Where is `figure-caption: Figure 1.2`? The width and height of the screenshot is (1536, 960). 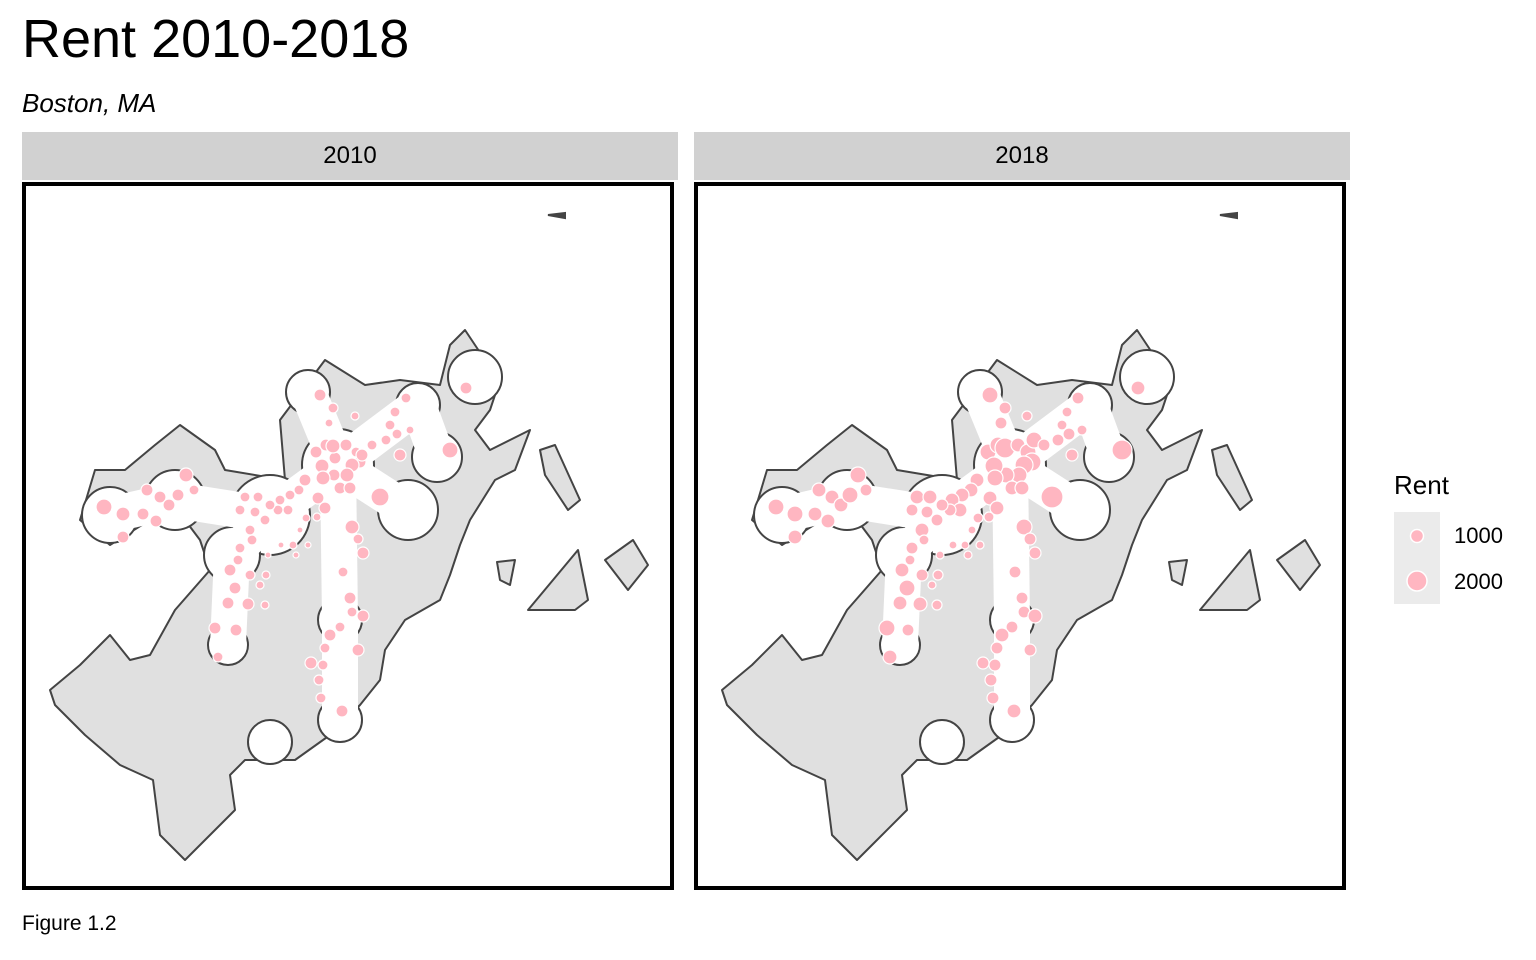 figure-caption: Figure 1.2 is located at coordinates (69, 923).